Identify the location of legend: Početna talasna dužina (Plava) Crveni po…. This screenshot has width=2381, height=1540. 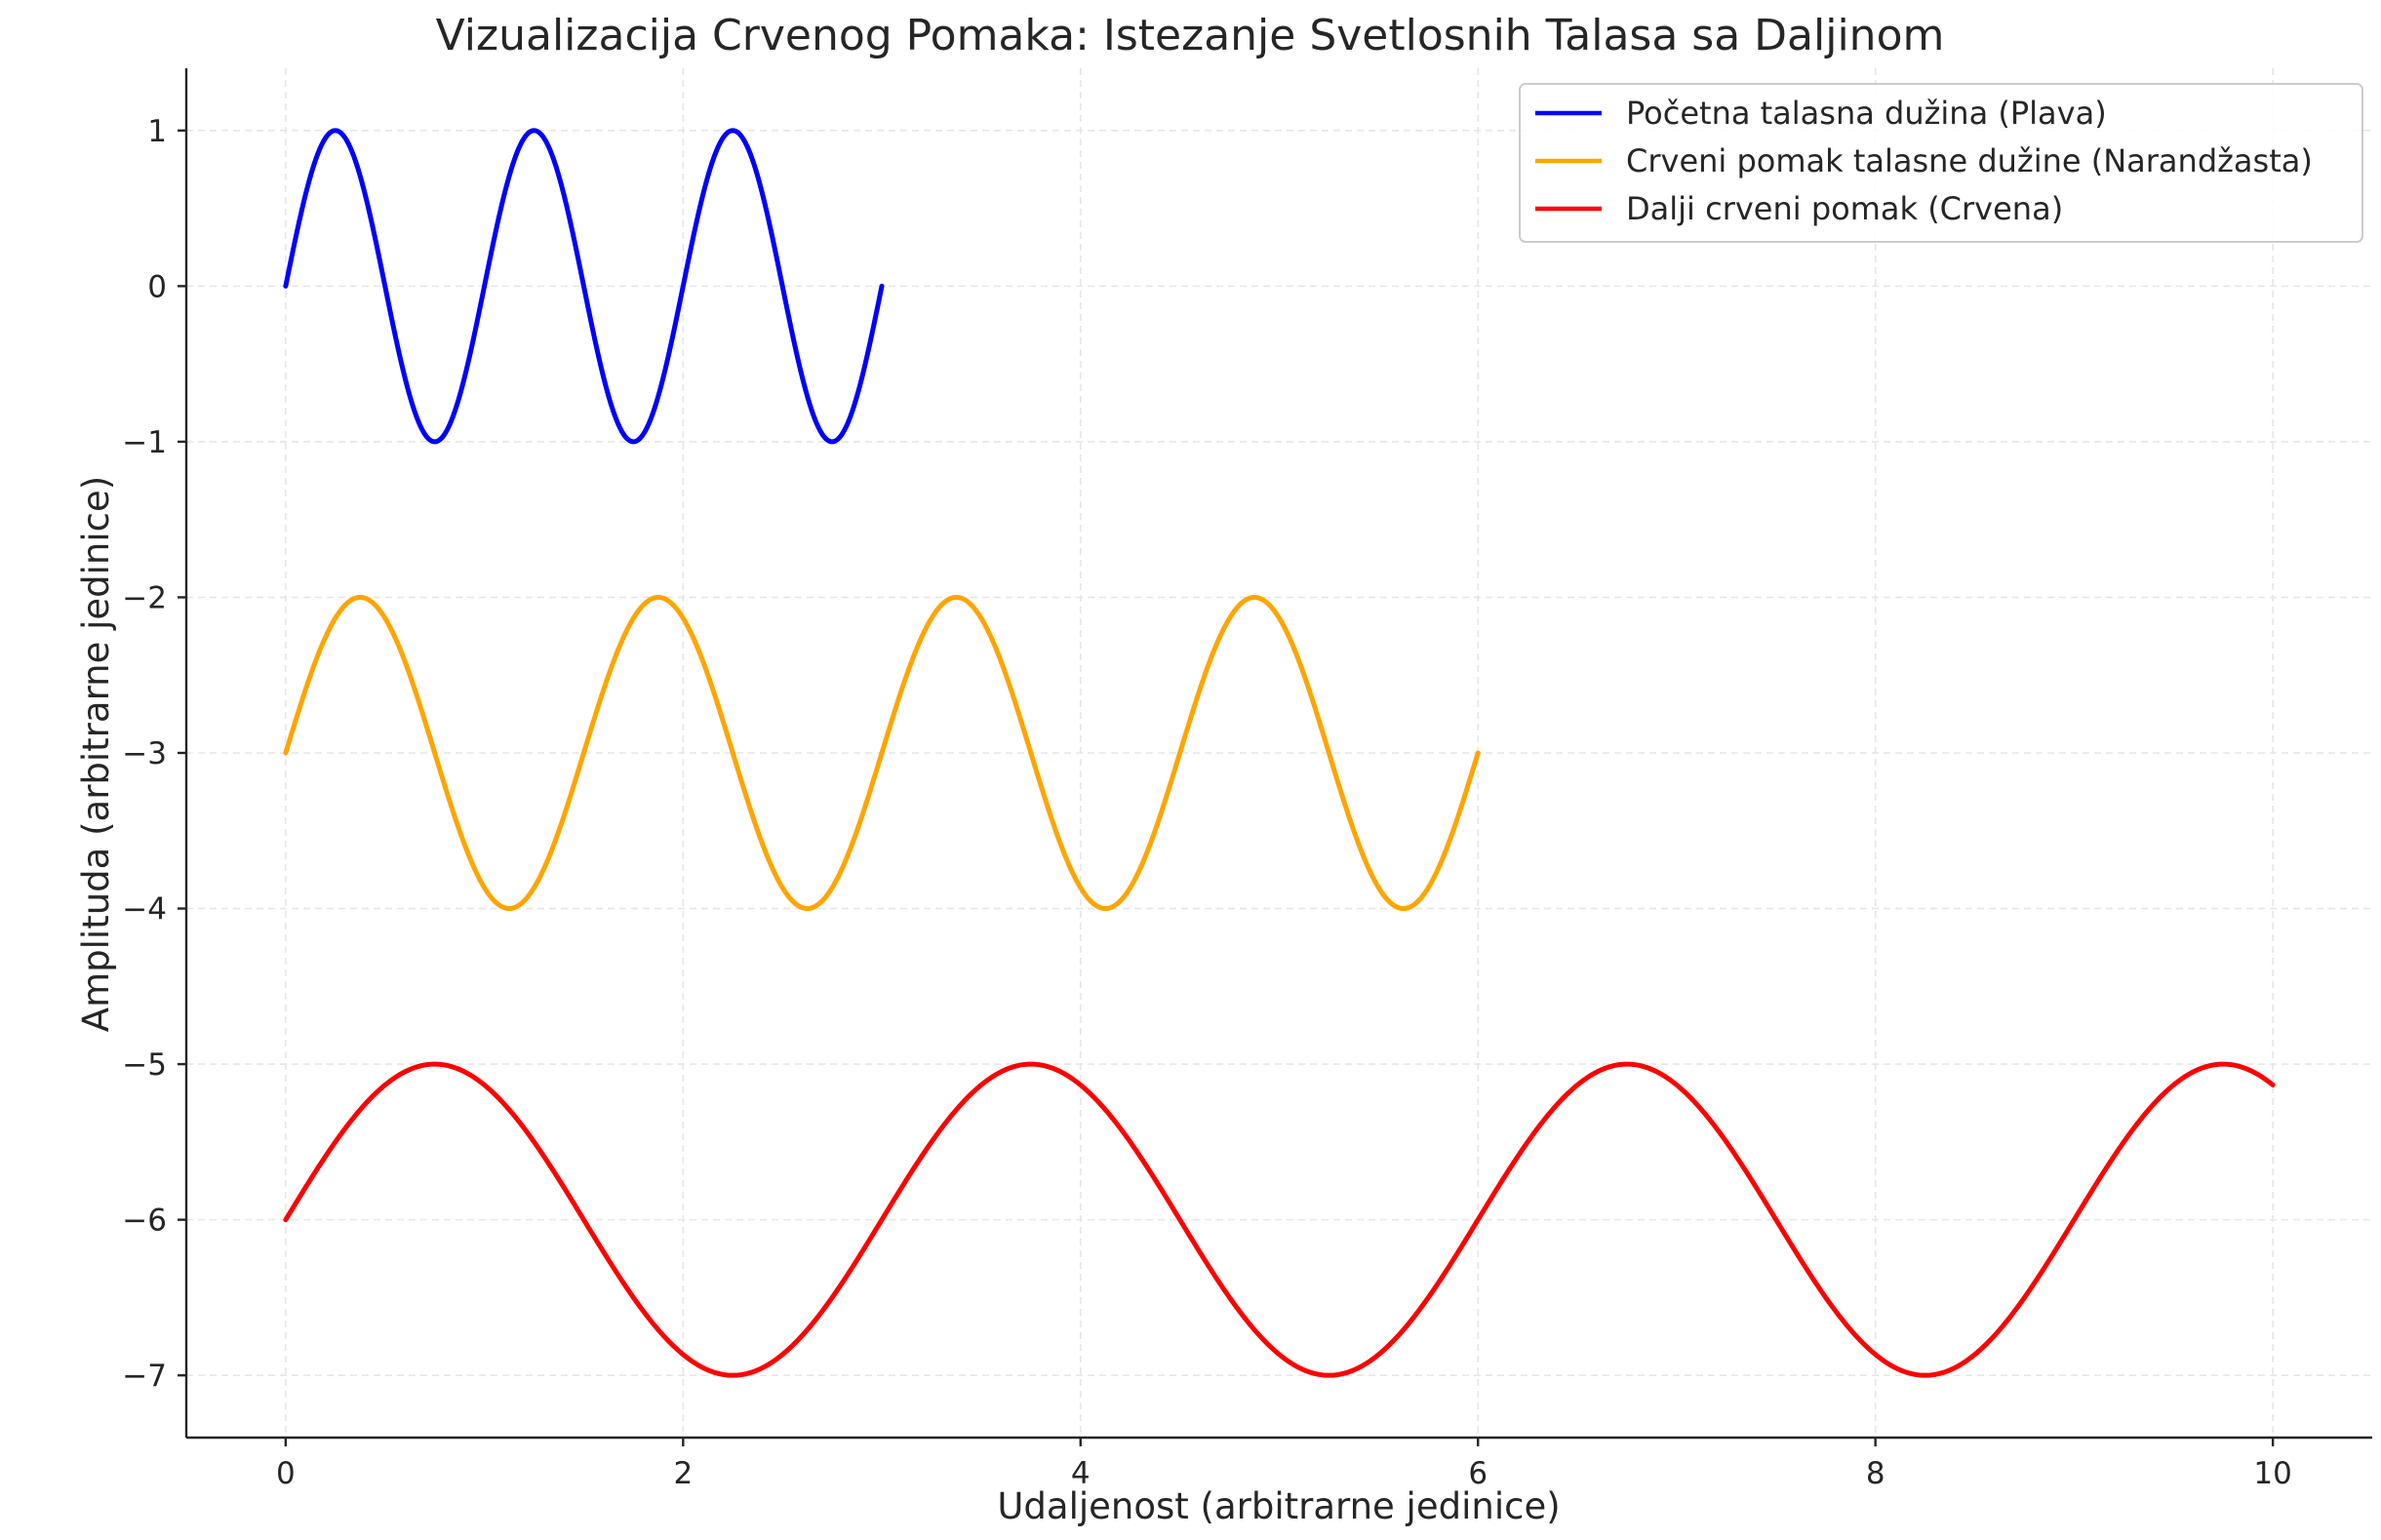
(1941, 163).